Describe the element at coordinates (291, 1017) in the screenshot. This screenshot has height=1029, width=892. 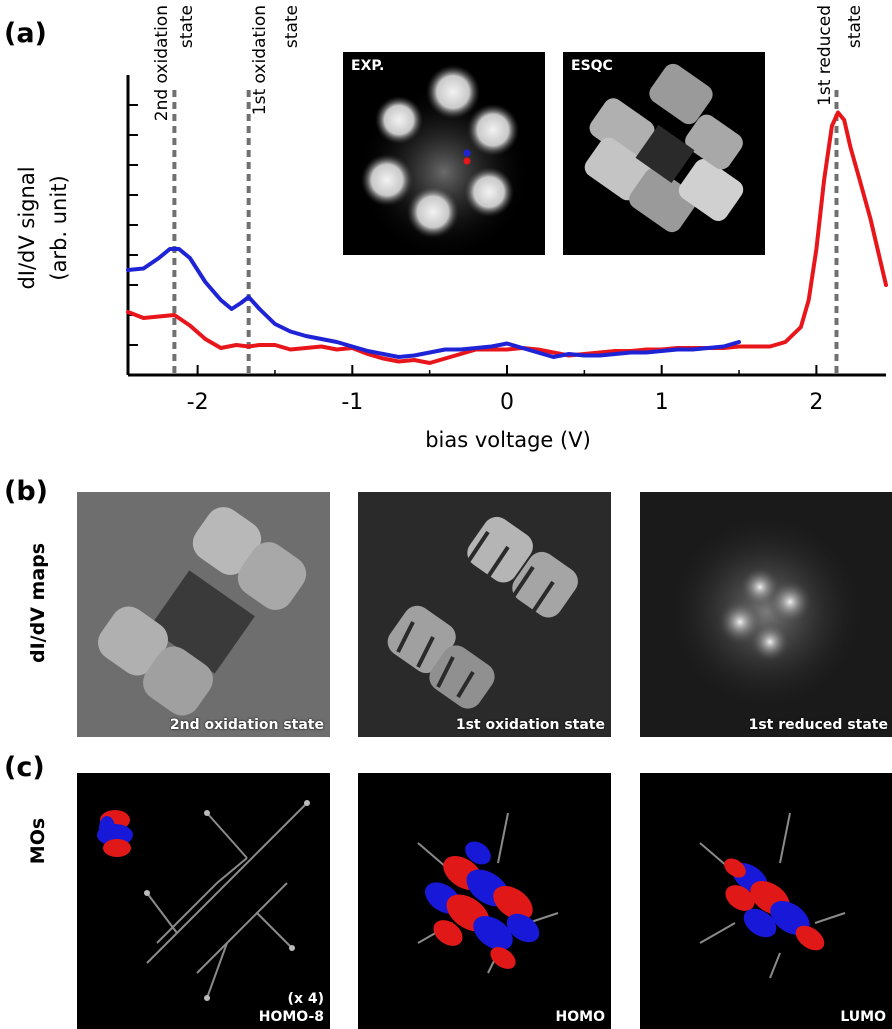
I see `mo-caption-homo-8: HOMO-8` at that location.